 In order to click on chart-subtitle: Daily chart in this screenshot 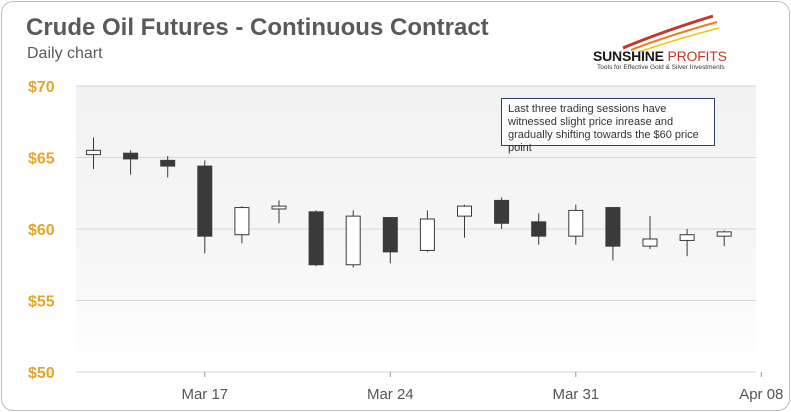, I will do `click(65, 53)`.